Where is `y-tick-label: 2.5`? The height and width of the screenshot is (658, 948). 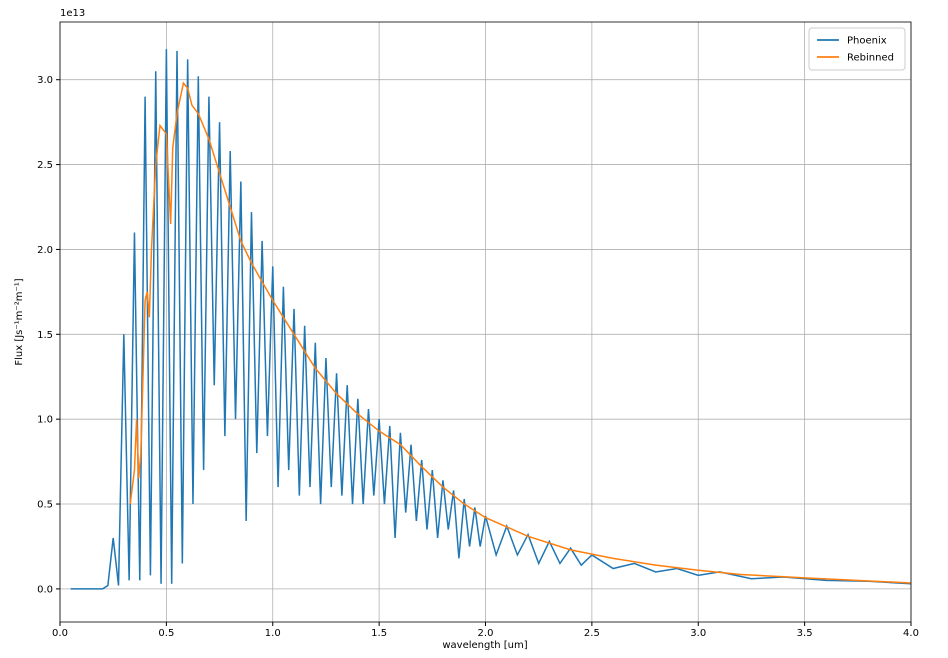
y-tick-label: 2.5 is located at coordinates (45, 165).